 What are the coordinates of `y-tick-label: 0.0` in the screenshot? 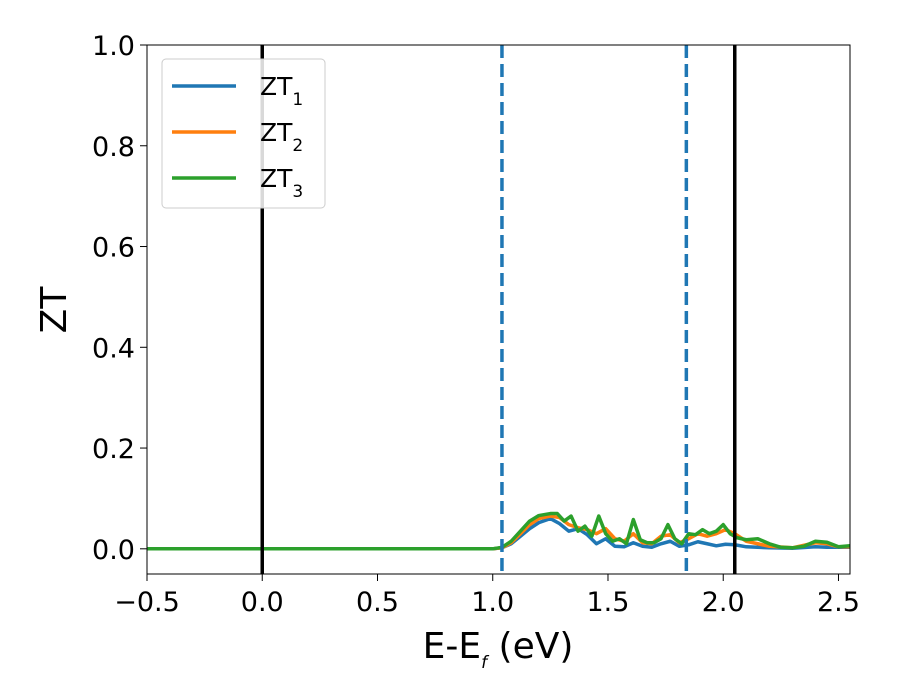 It's located at (113, 550).